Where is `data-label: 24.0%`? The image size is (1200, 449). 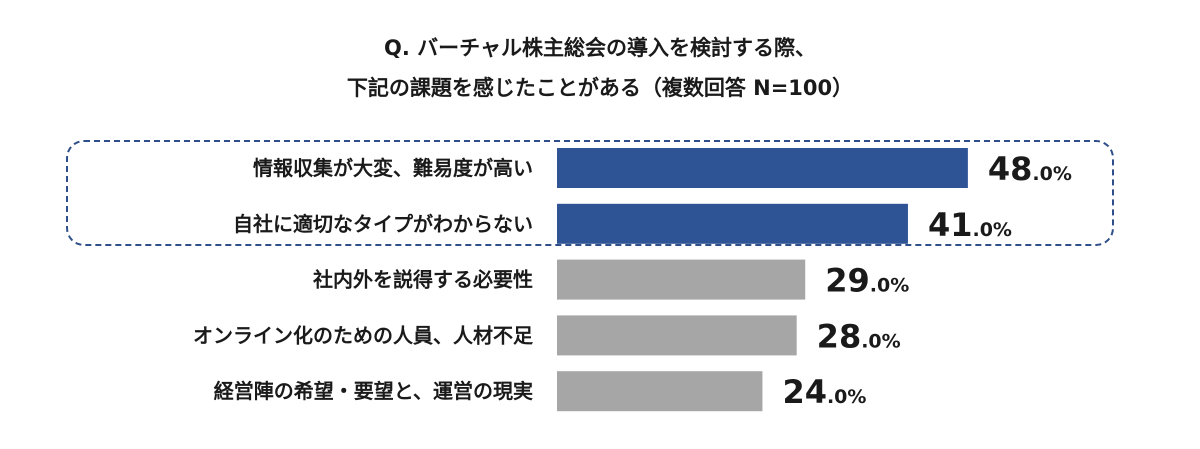 data-label: 24.0% is located at coordinates (824, 392).